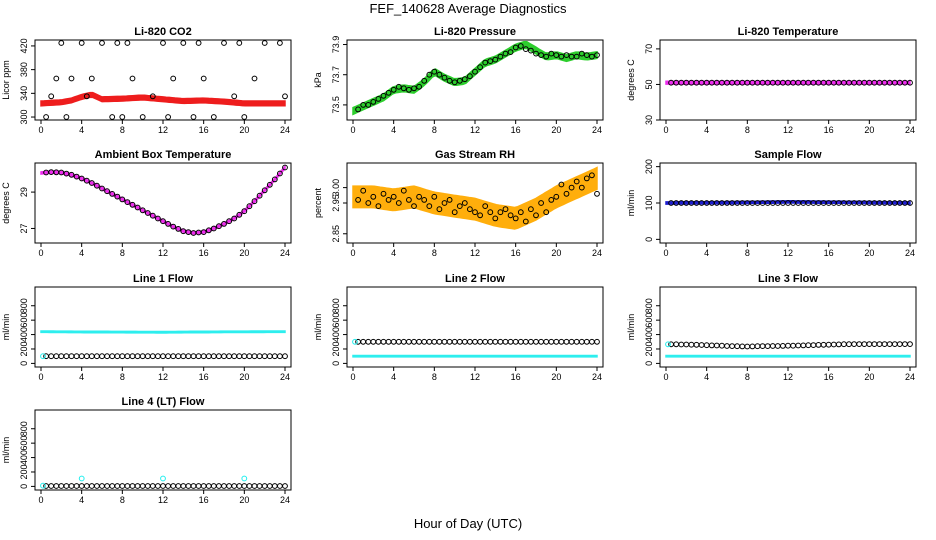 Image resolution: width=936 pixels, height=540 pixels. I want to click on y-tick-label: 200, so click(336, 348).